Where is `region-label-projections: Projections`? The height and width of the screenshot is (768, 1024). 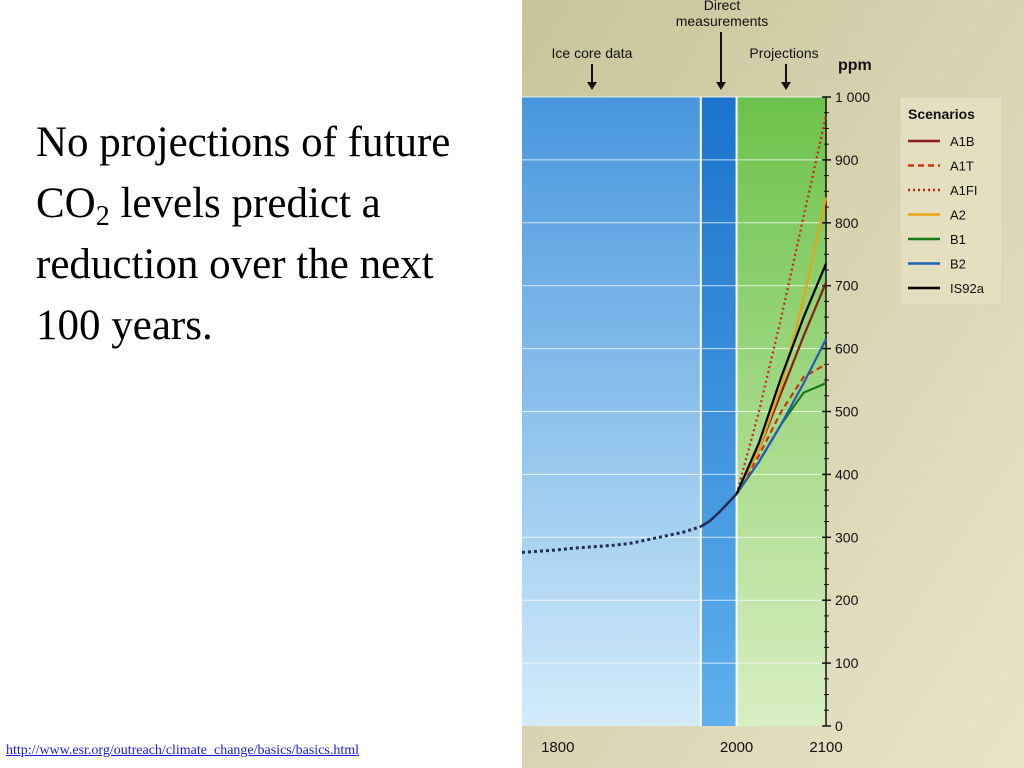
region-label-projections: Projections is located at coordinates (783, 53).